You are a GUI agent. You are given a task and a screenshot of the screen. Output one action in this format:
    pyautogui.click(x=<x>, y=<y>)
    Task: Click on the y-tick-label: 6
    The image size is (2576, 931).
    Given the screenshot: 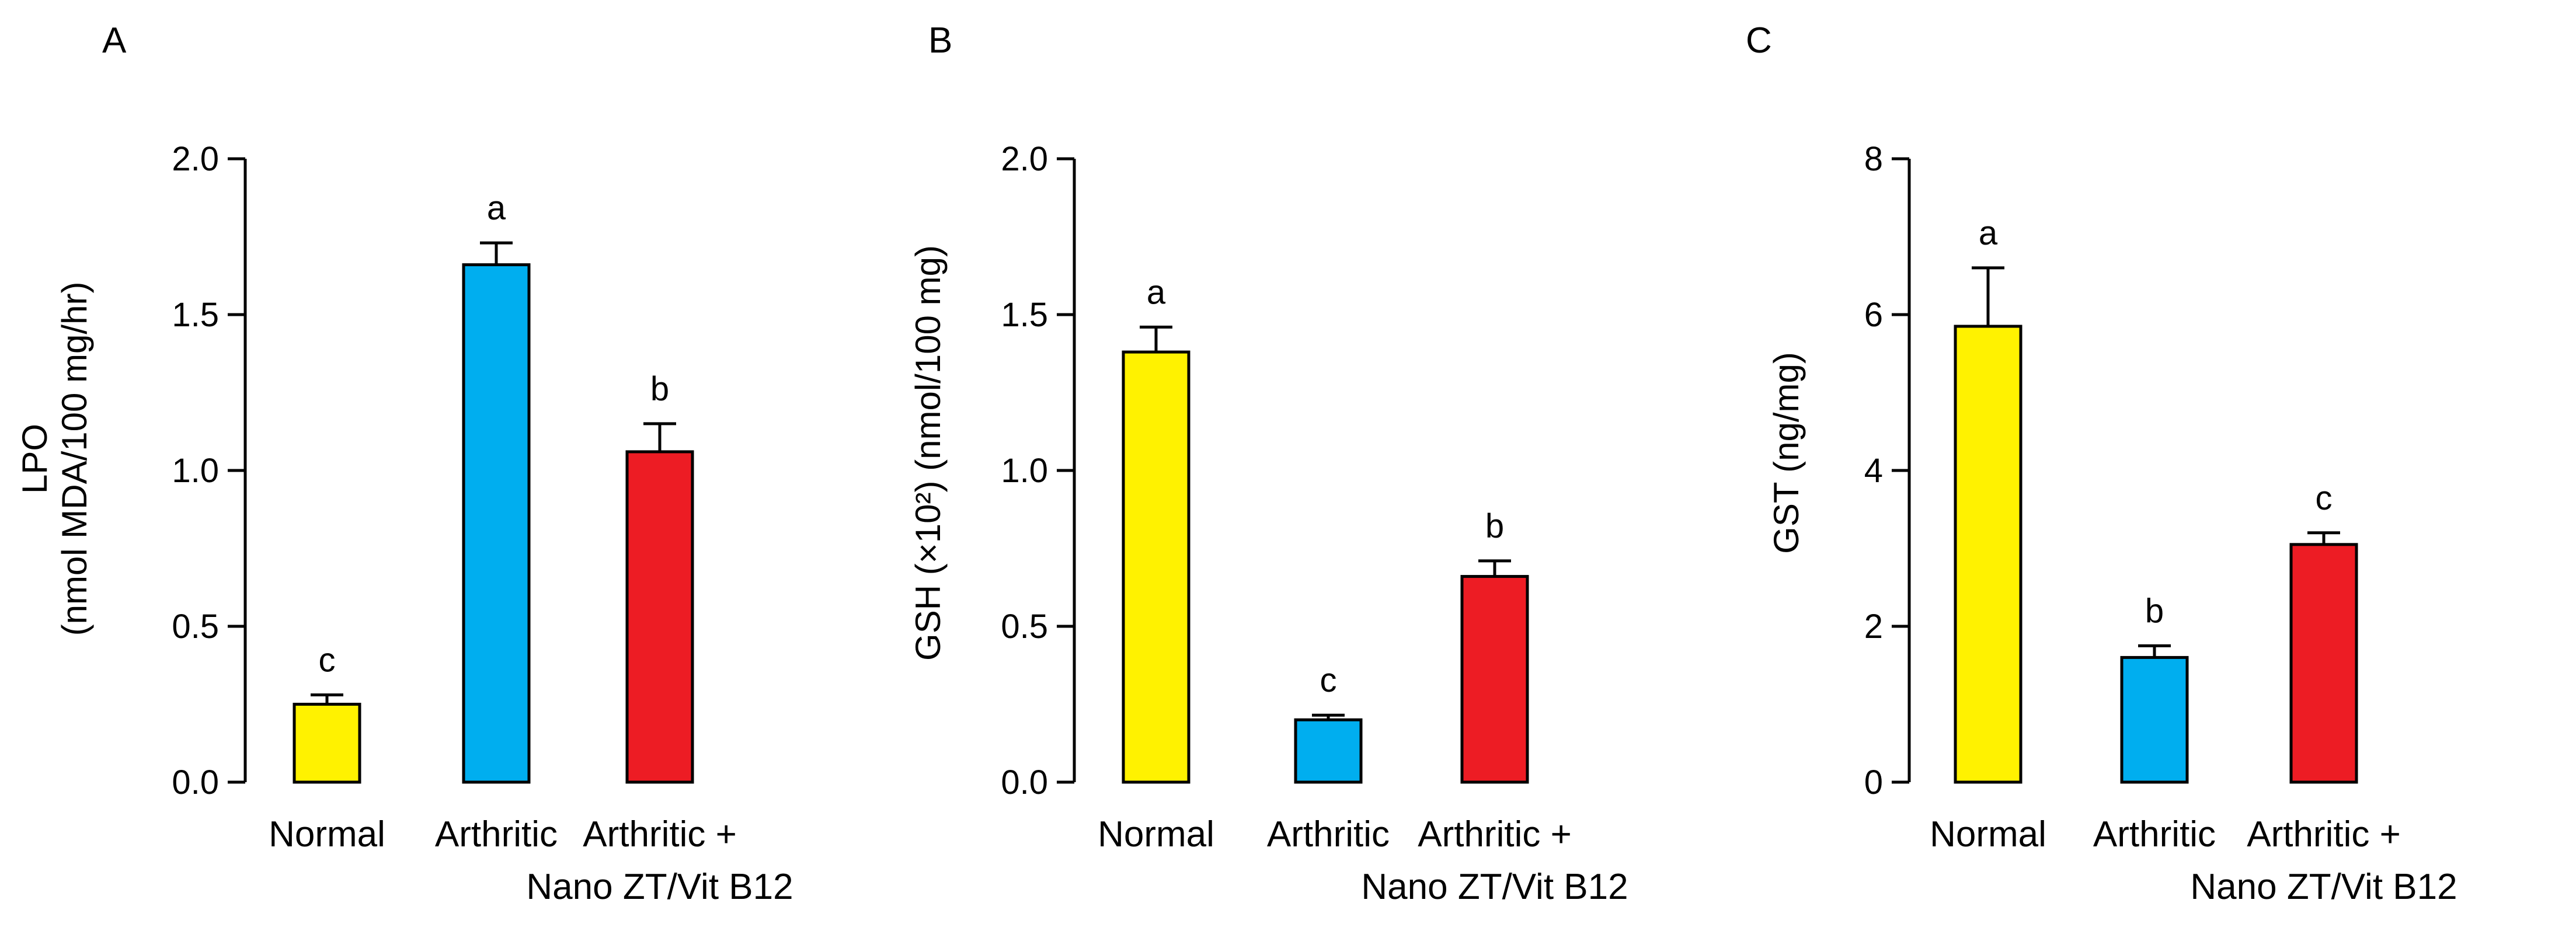 What is the action you would take?
    pyautogui.click(x=1873, y=315)
    